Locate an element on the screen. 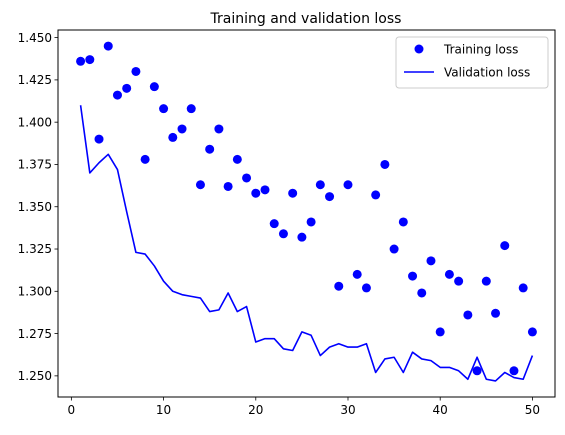  x-tick-label: 0 is located at coordinates (72, 410).